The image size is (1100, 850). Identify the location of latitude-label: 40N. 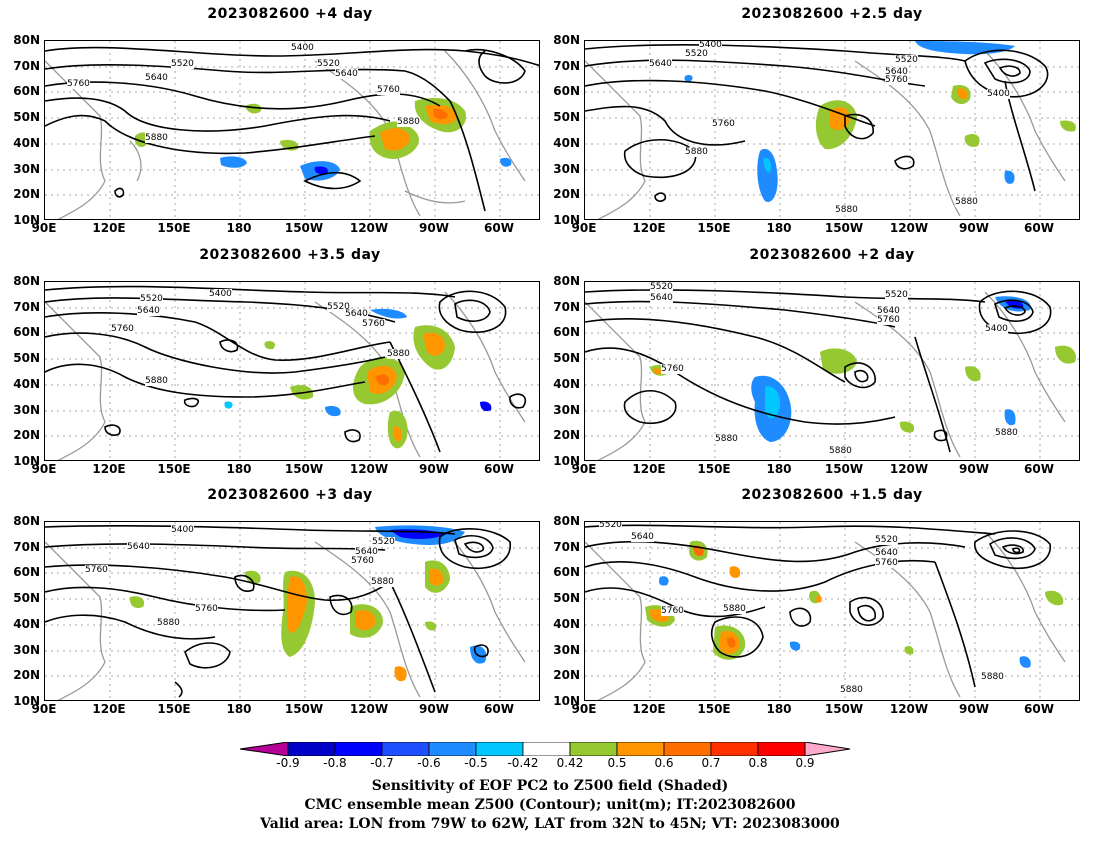
(566, 623).